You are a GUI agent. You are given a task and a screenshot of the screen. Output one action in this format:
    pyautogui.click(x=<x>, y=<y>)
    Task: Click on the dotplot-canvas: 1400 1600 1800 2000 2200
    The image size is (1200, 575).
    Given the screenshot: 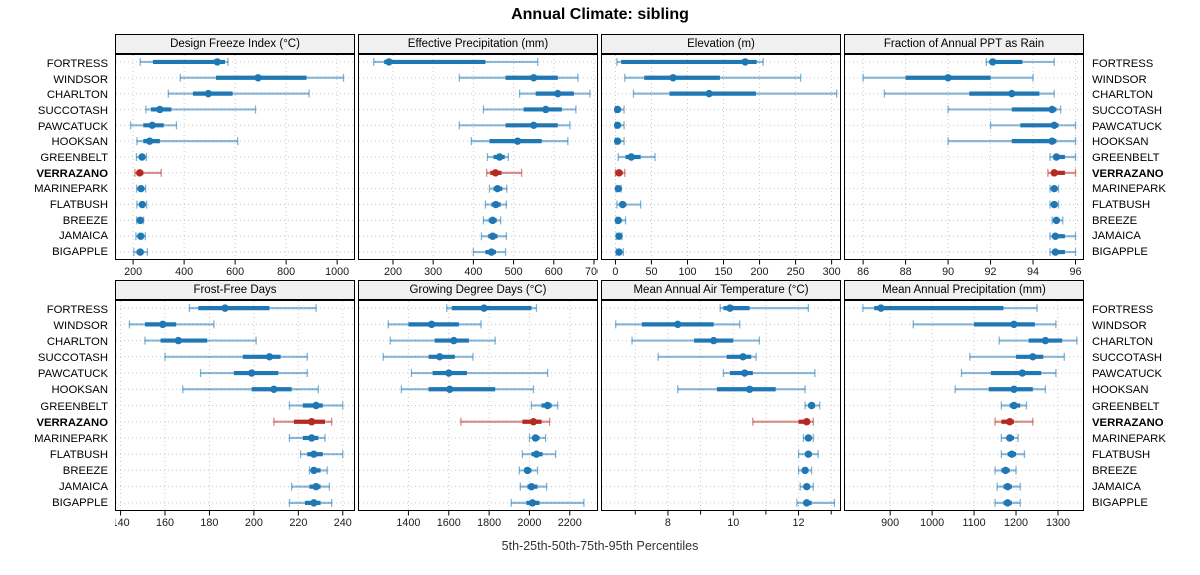 What is the action you would take?
    pyautogui.click(x=478, y=414)
    